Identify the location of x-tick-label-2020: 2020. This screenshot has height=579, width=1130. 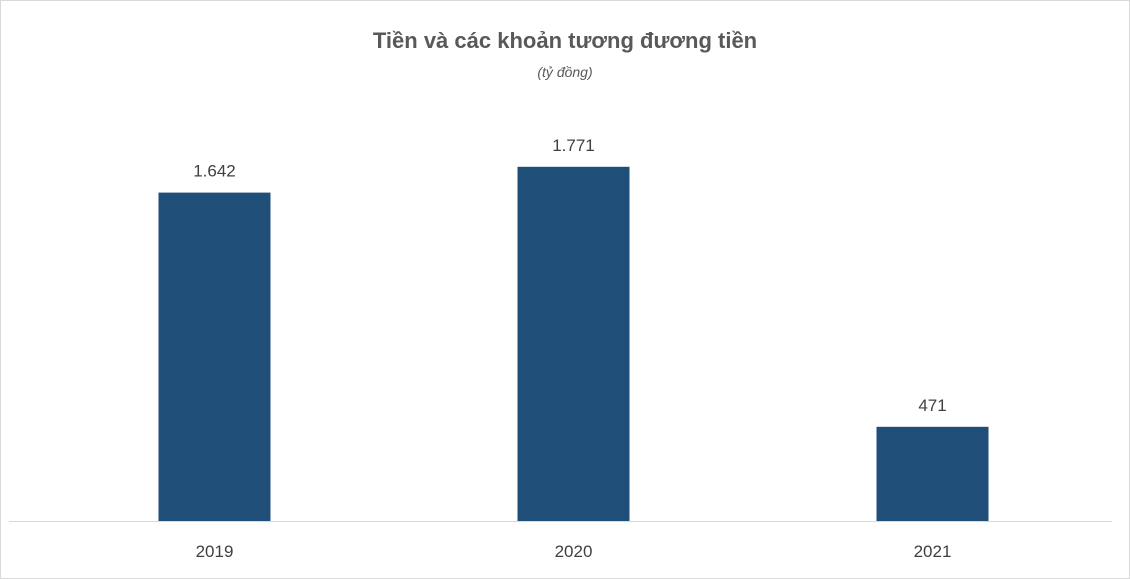
(574, 551).